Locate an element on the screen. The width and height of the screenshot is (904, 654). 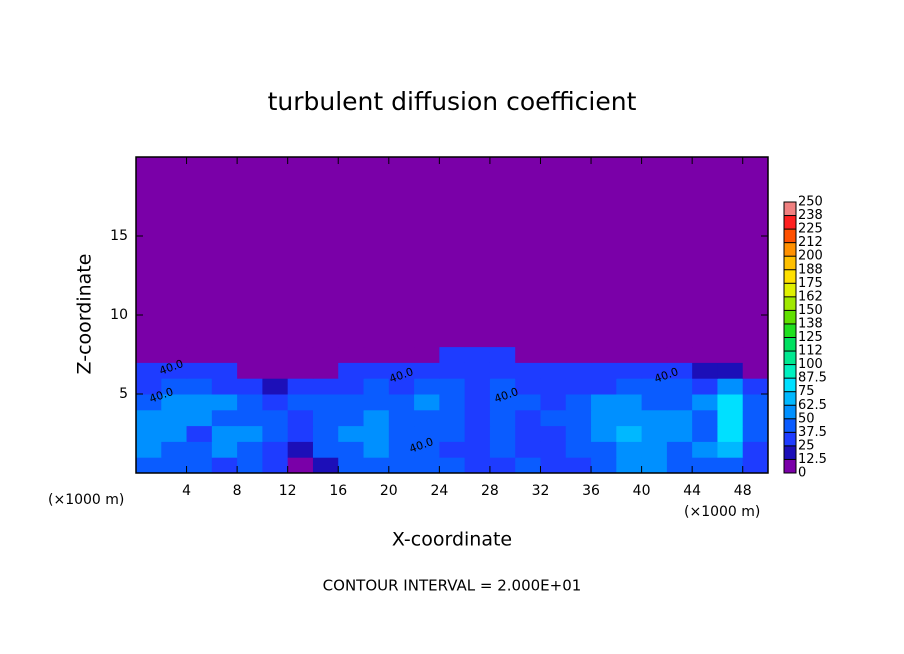
colorbar-label: 150 is located at coordinates (810, 310).